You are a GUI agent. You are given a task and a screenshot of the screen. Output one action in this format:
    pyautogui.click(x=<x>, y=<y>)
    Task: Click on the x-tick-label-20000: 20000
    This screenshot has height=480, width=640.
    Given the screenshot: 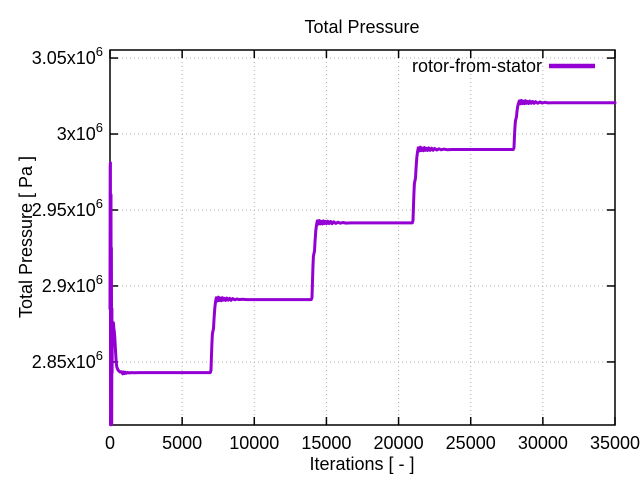 What is the action you would take?
    pyautogui.click(x=399, y=443)
    